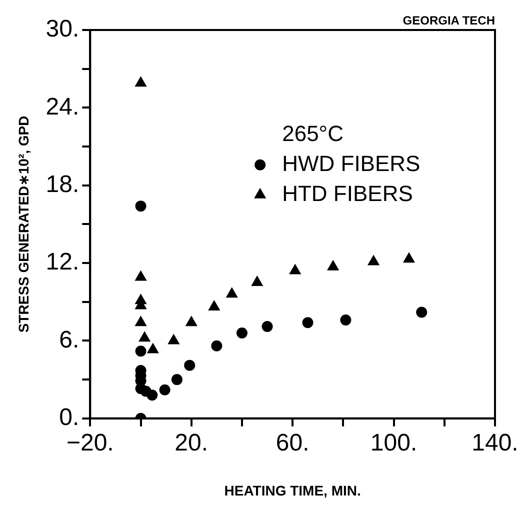 The height and width of the screenshot is (516, 531). Describe the element at coordinates (191, 442) in the screenshot. I see `x-tick-label: 20.` at that location.